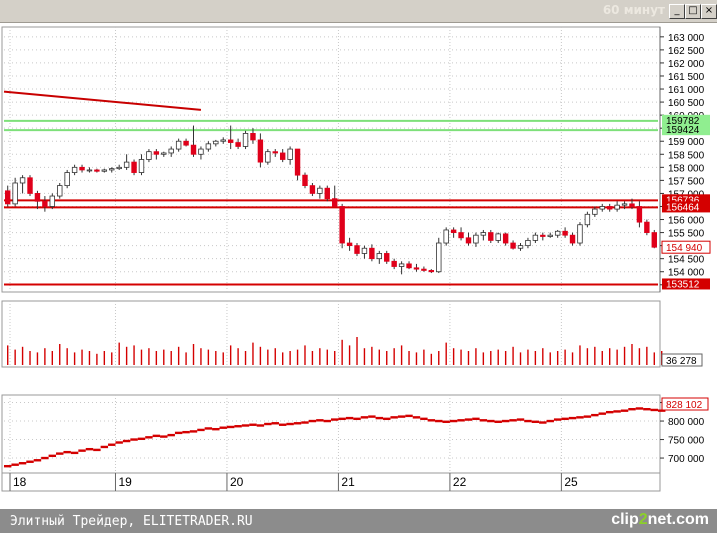  What do you see at coordinates (660, 519) in the screenshot?
I see `clip2net-logo: clip2net.com` at bounding box center [660, 519].